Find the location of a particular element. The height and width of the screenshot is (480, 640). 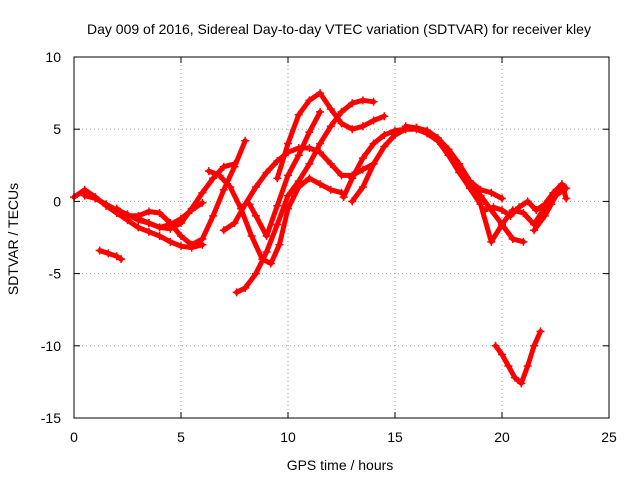

y-tick-label: -5 is located at coordinates (55, 274).